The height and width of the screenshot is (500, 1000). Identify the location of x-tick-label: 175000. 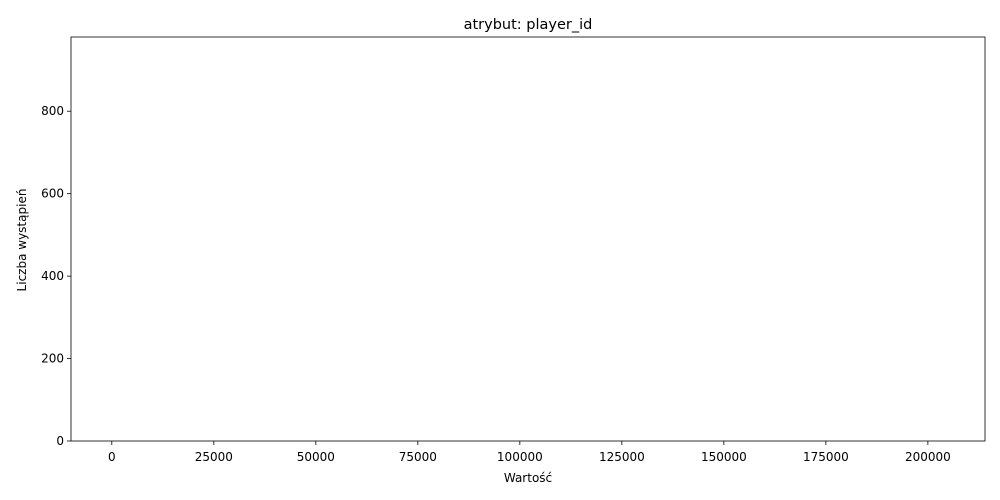
(826, 457).